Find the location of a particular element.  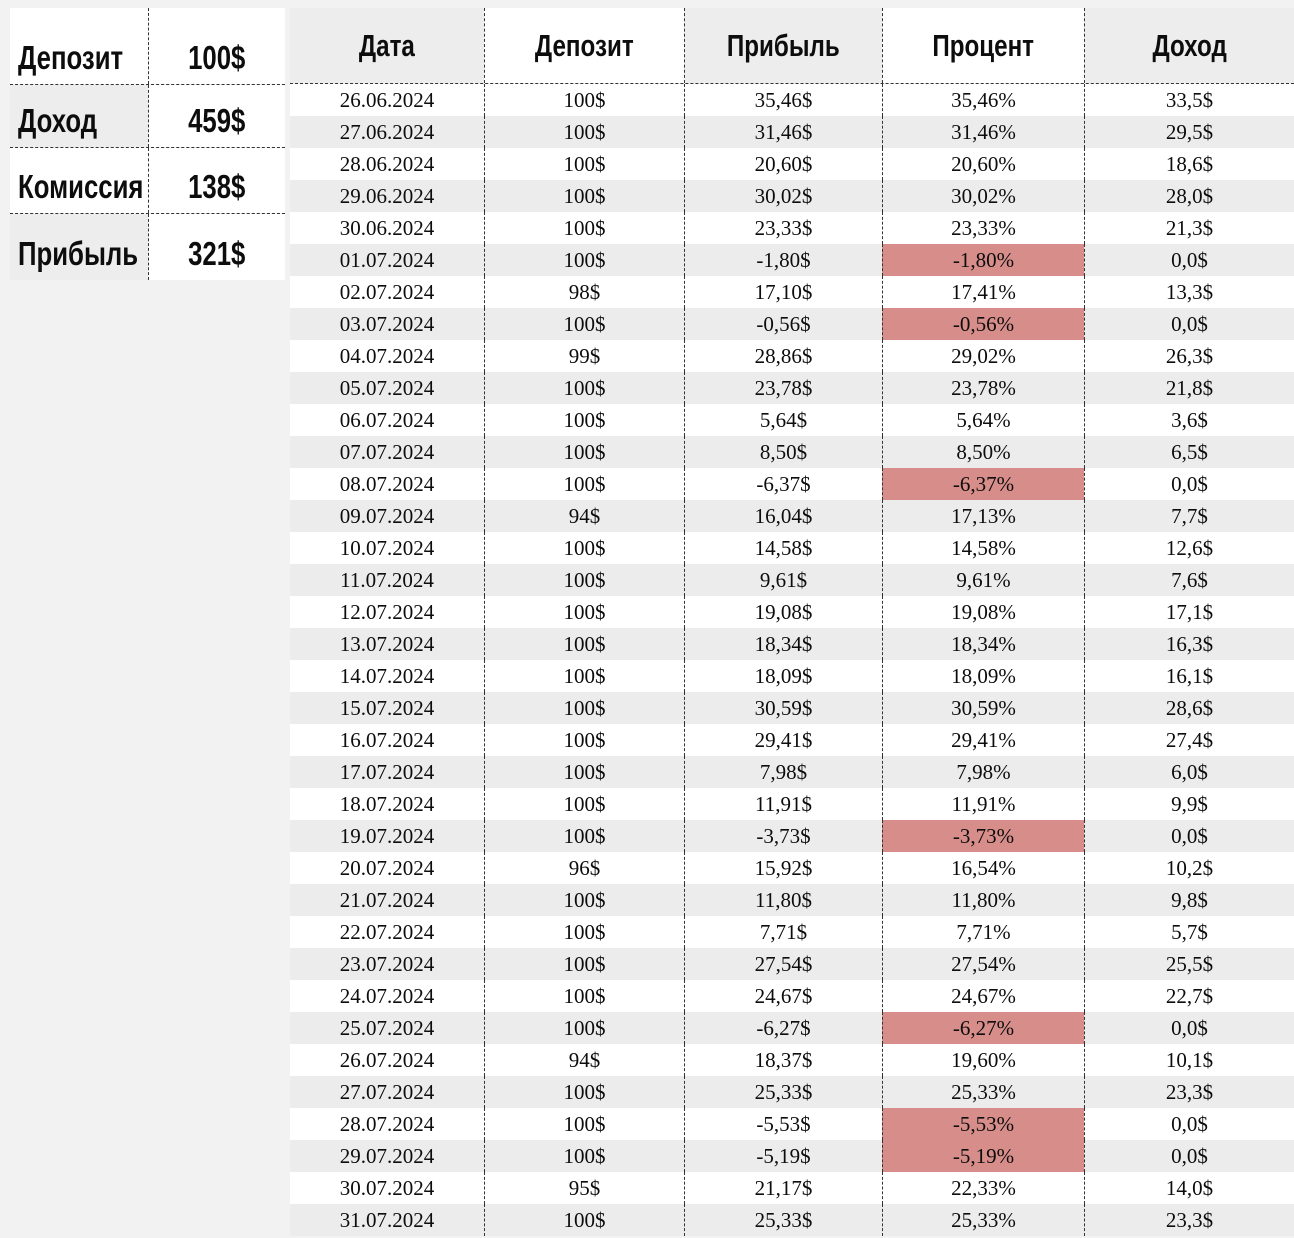

cell: 15.07.2024 is located at coordinates (387, 708).